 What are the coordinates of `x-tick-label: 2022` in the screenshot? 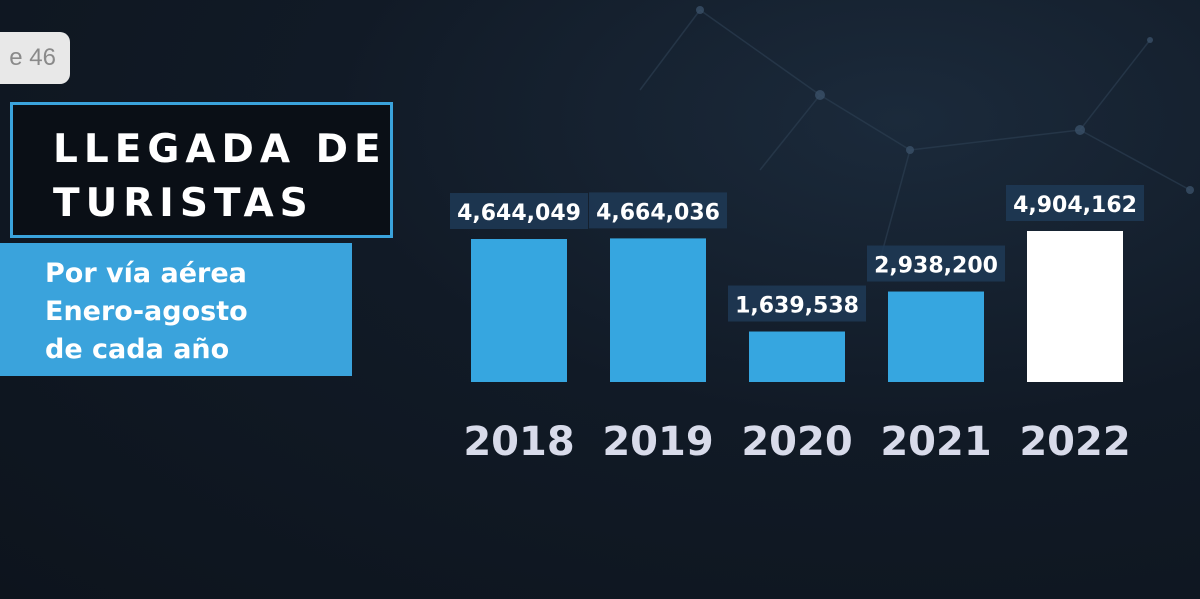 It's located at (1074, 442).